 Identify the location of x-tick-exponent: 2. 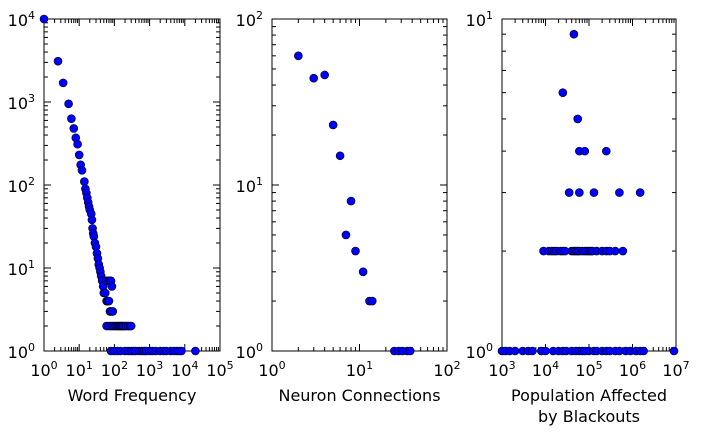
(457, 365).